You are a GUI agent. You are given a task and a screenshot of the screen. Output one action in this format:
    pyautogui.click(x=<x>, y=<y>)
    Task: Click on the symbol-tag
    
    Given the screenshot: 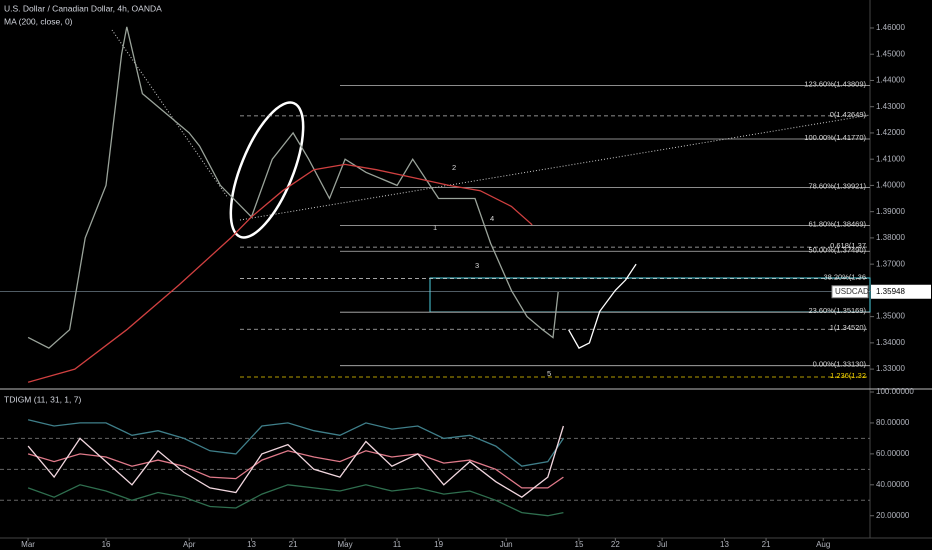 What is the action you would take?
    pyautogui.click(x=850, y=292)
    